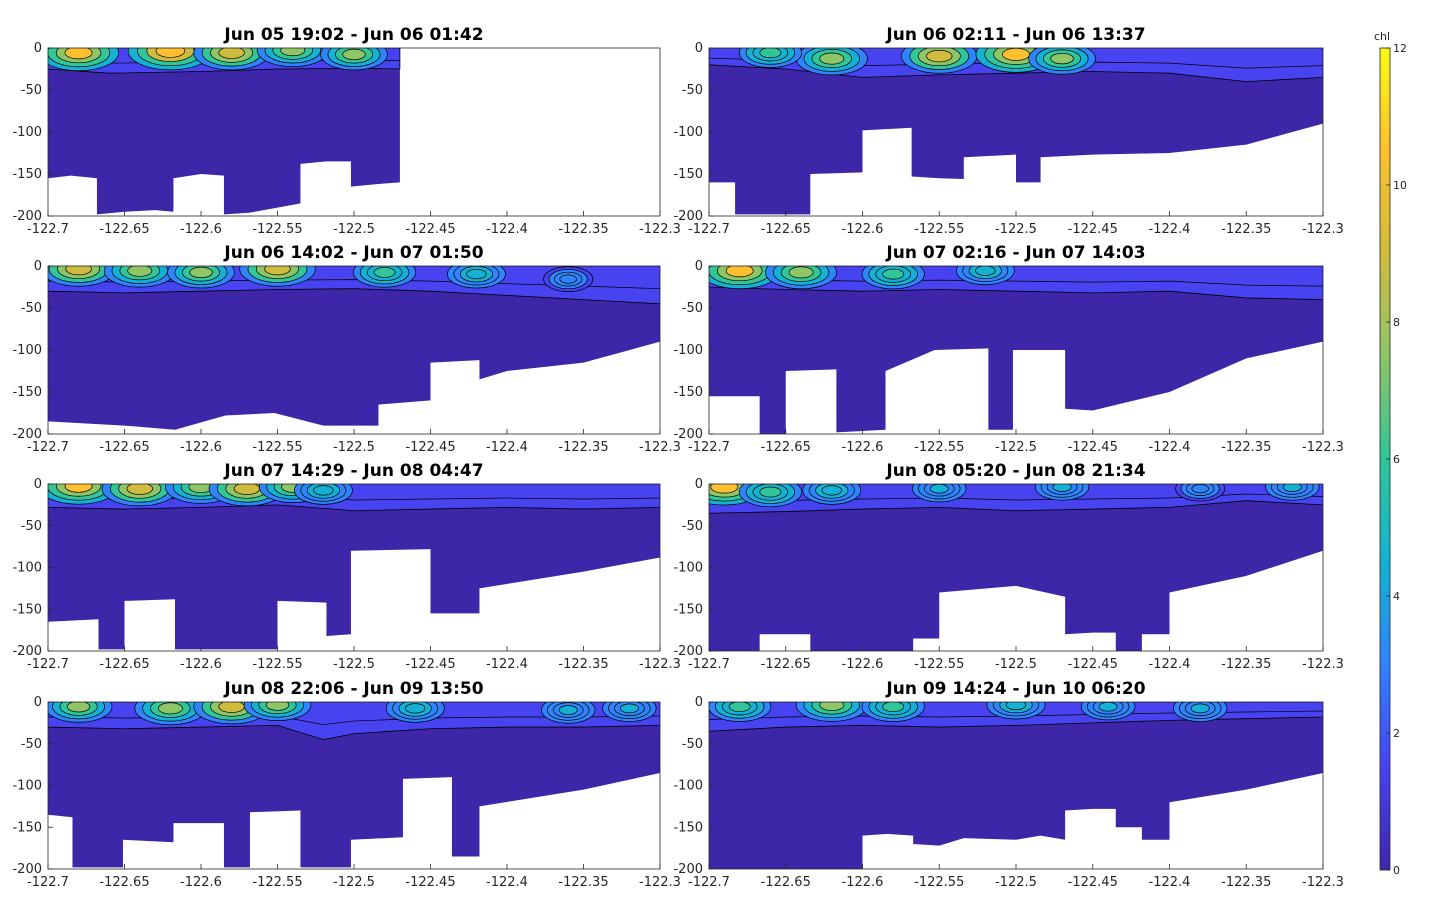 The image size is (1440, 918). Describe the element at coordinates (1016, 499) in the screenshot. I see `surface-layer` at that location.